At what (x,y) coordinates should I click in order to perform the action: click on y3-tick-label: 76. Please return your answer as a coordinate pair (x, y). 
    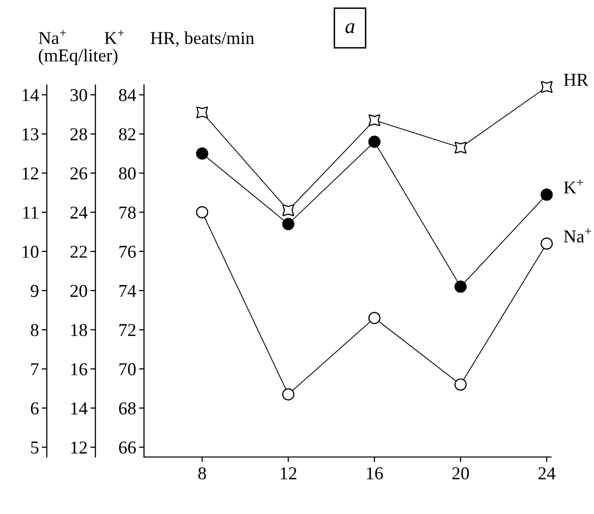
    Looking at the image, I should click on (127, 252).